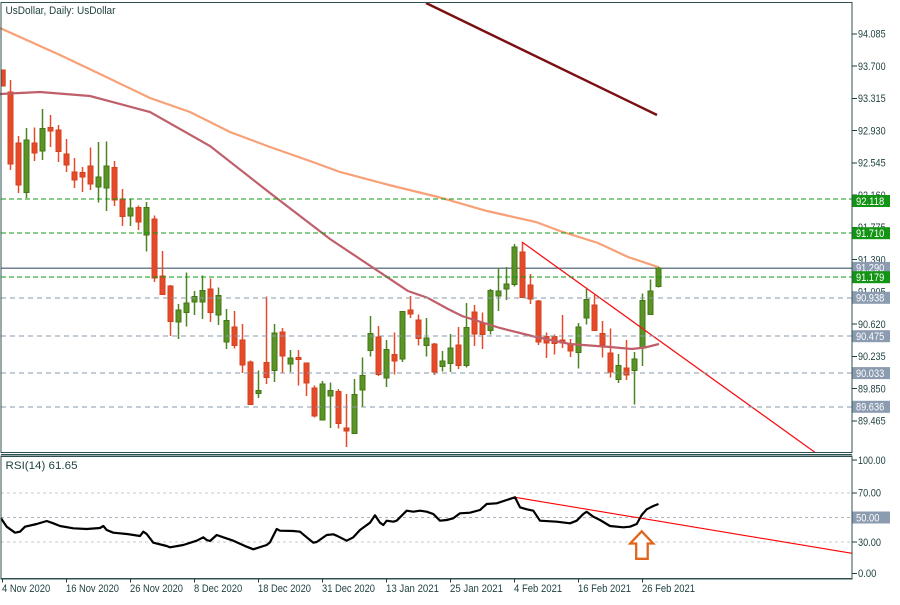 This screenshot has width=900, height=605. I want to click on svg-text: 94.085, so click(872, 35).